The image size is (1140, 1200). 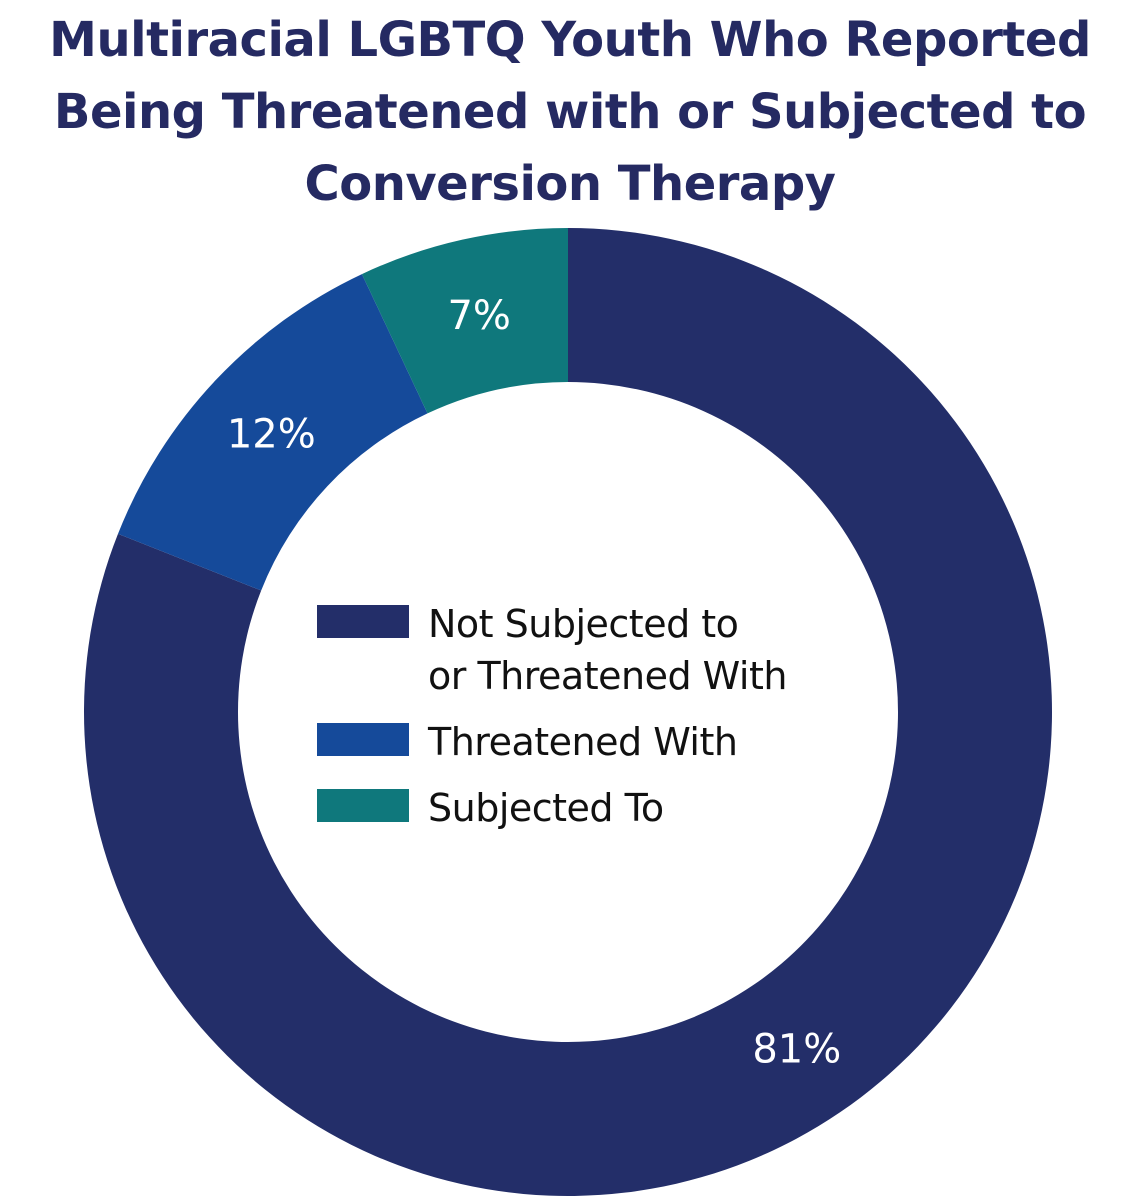 What do you see at coordinates (607, 676) in the screenshot?
I see `legend-label: or Threatened With` at bounding box center [607, 676].